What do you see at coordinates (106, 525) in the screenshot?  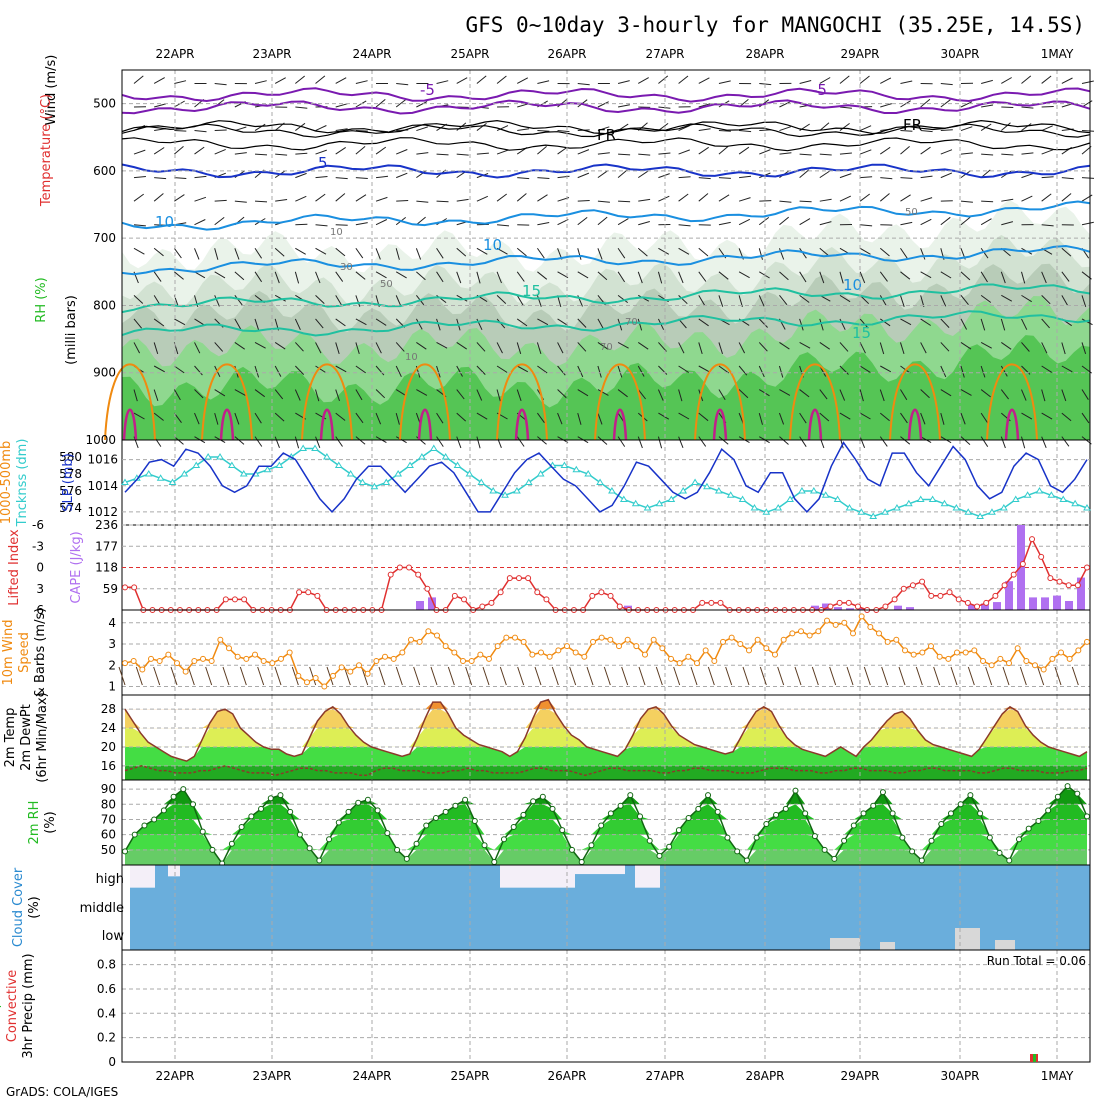 I see `y-tick-label: 236` at bounding box center [106, 525].